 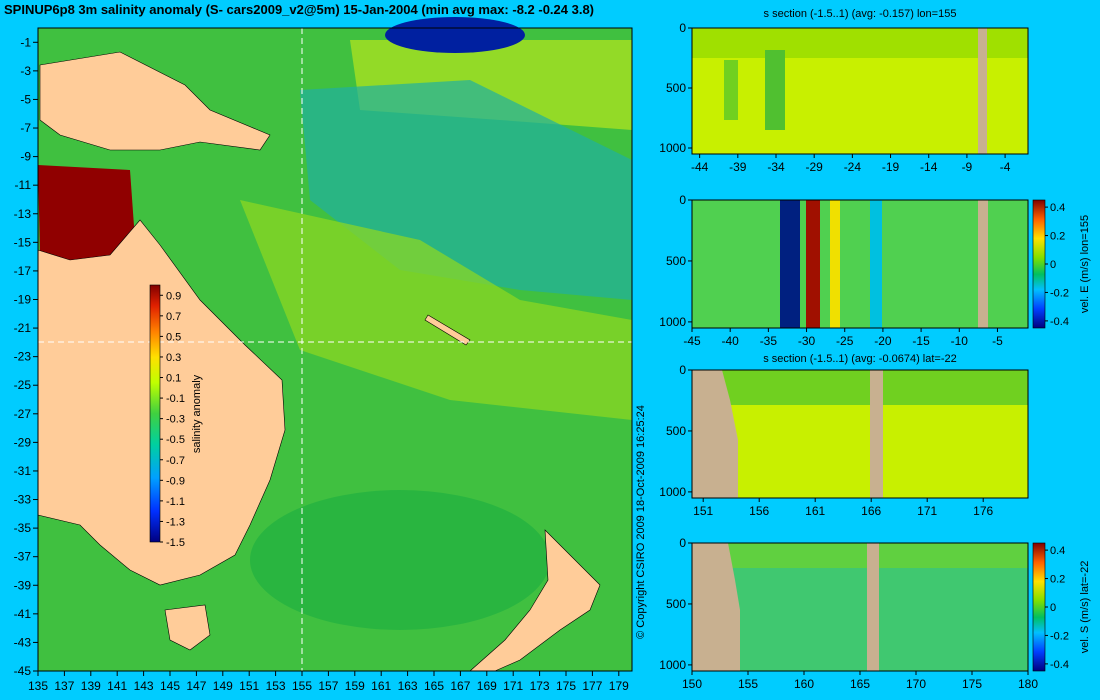 I want to click on section-2-x-tick-label: -5, so click(x=997, y=341).